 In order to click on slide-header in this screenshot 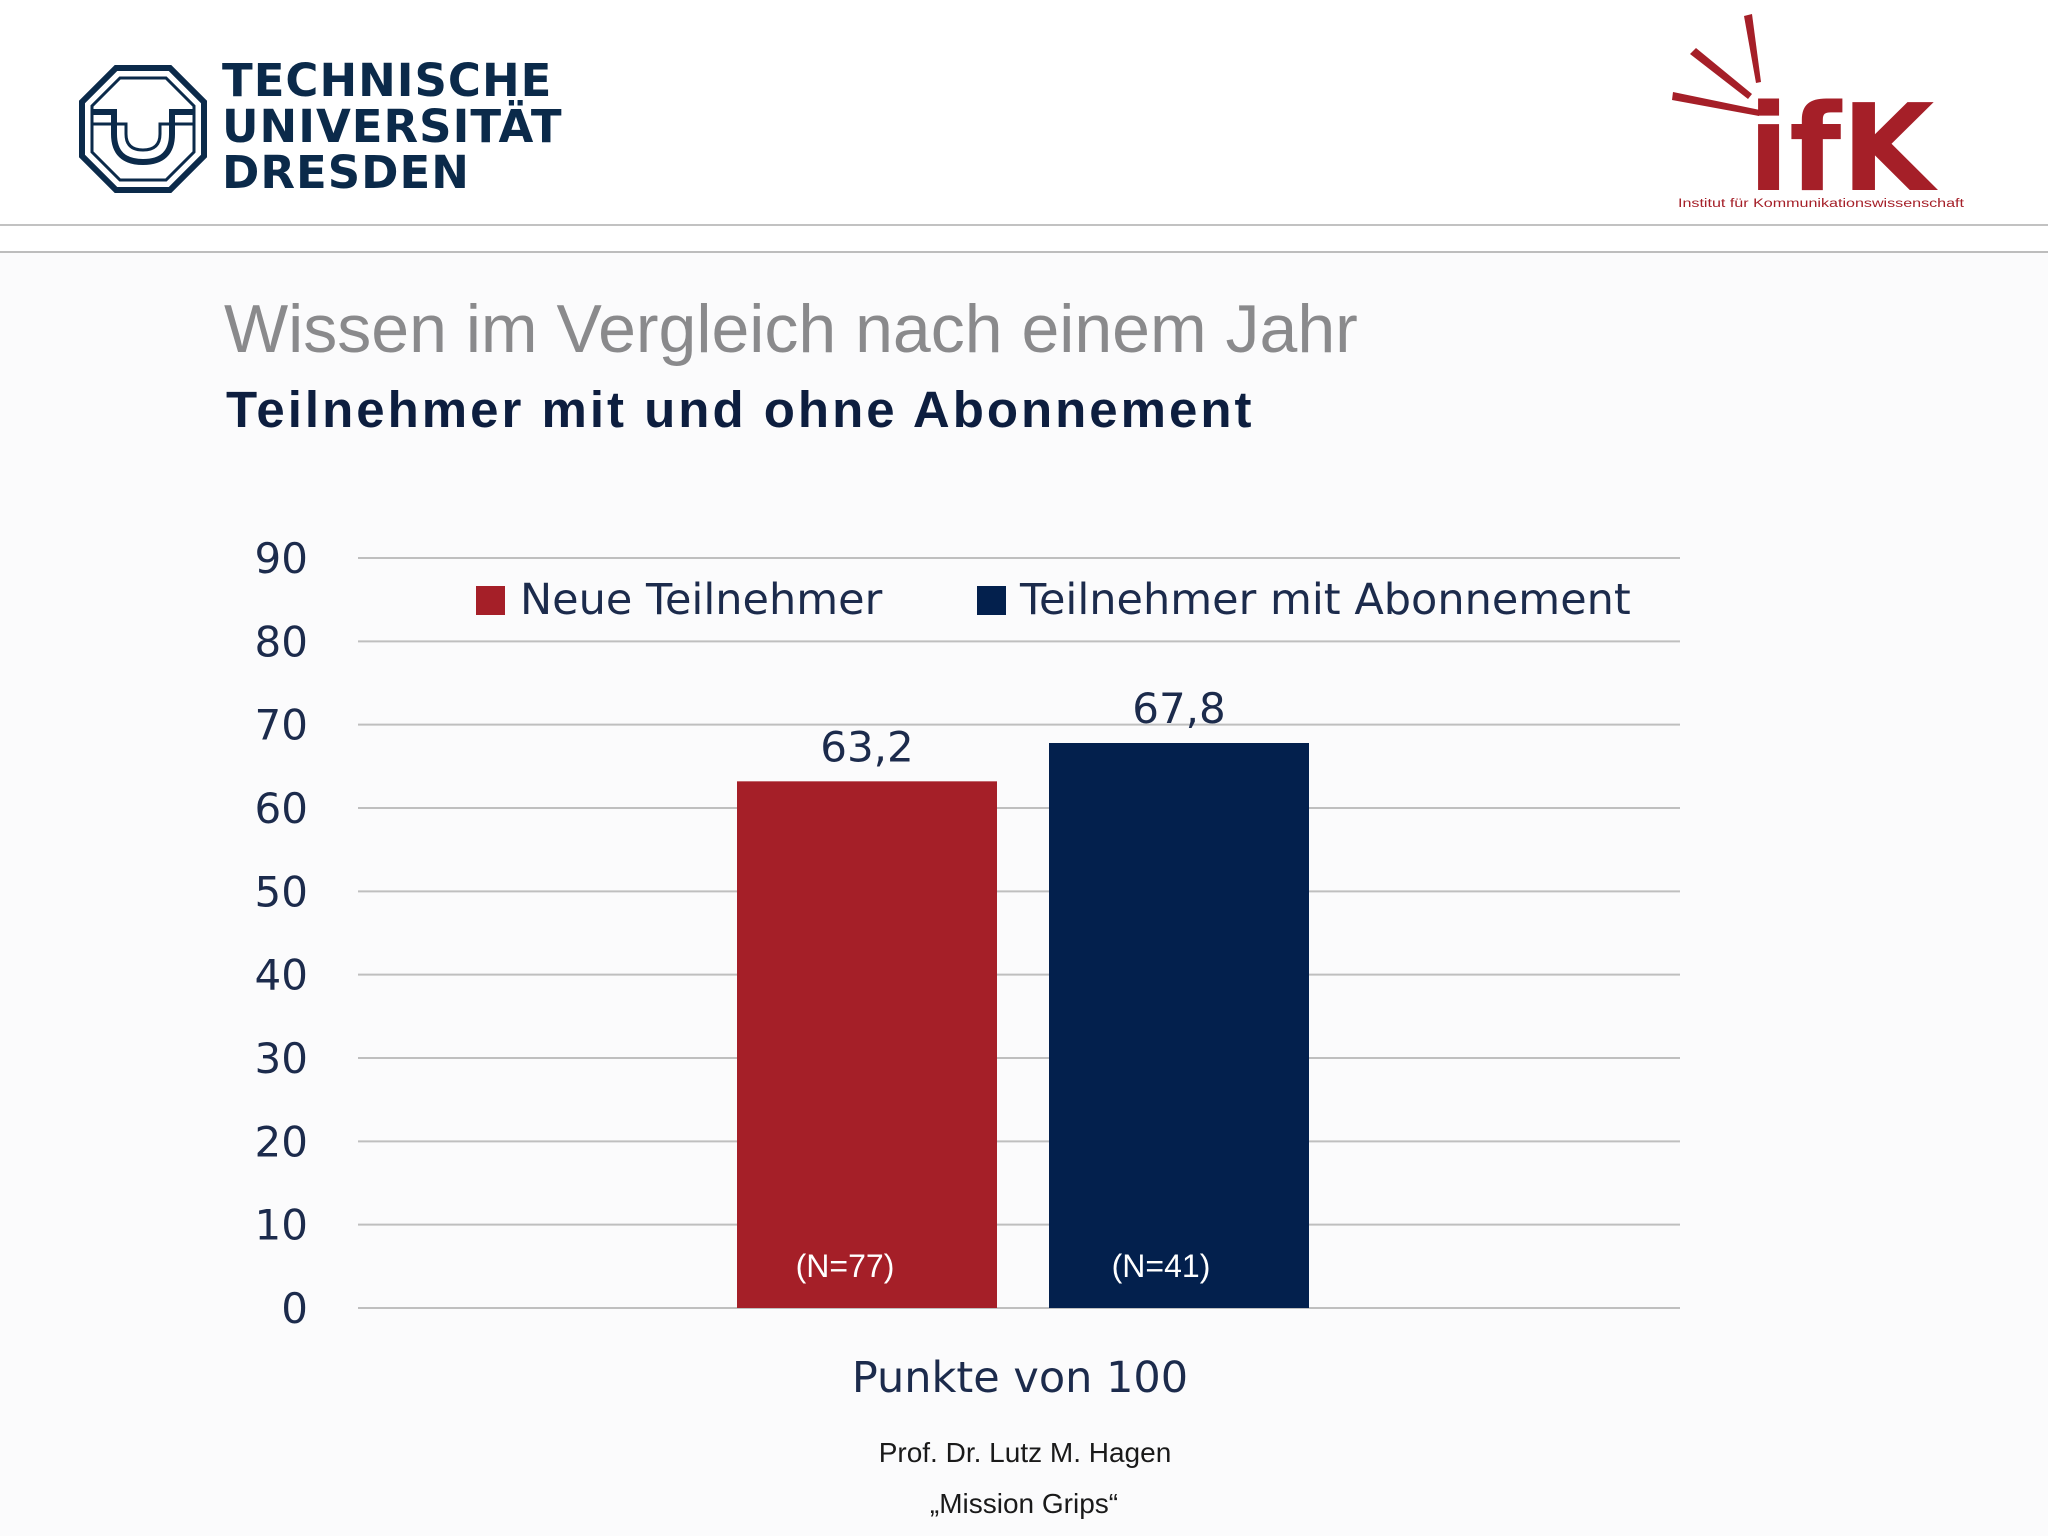, I will do `click(1024, 112)`.